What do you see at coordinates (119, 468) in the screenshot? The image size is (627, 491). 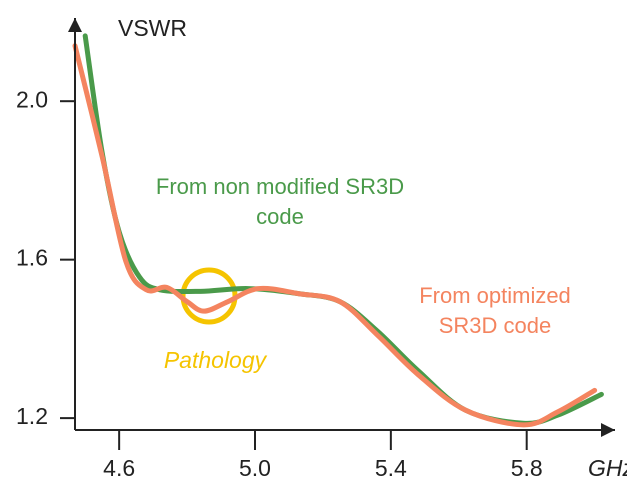 I see `x-tick-label: 4.6` at bounding box center [119, 468].